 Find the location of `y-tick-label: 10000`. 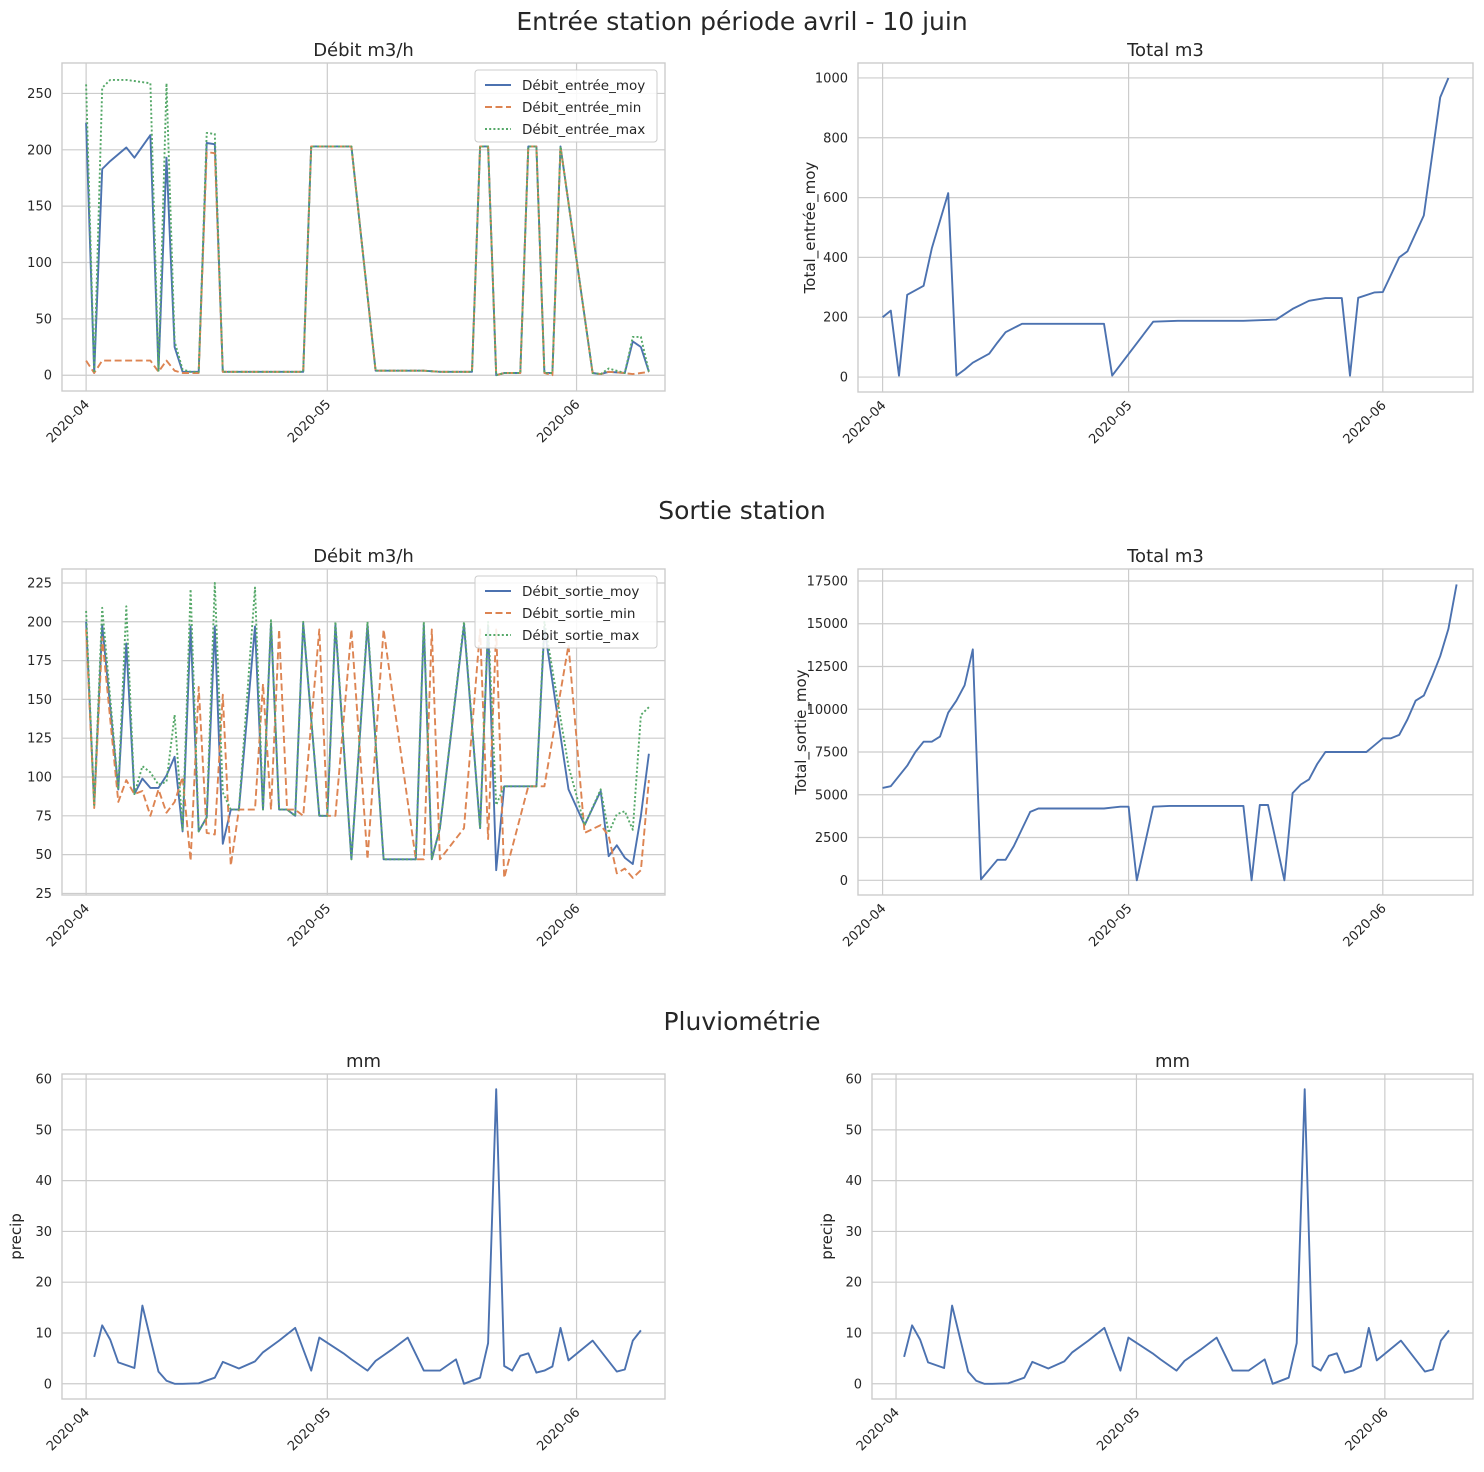

y-tick-label: 10000 is located at coordinates (827, 710).